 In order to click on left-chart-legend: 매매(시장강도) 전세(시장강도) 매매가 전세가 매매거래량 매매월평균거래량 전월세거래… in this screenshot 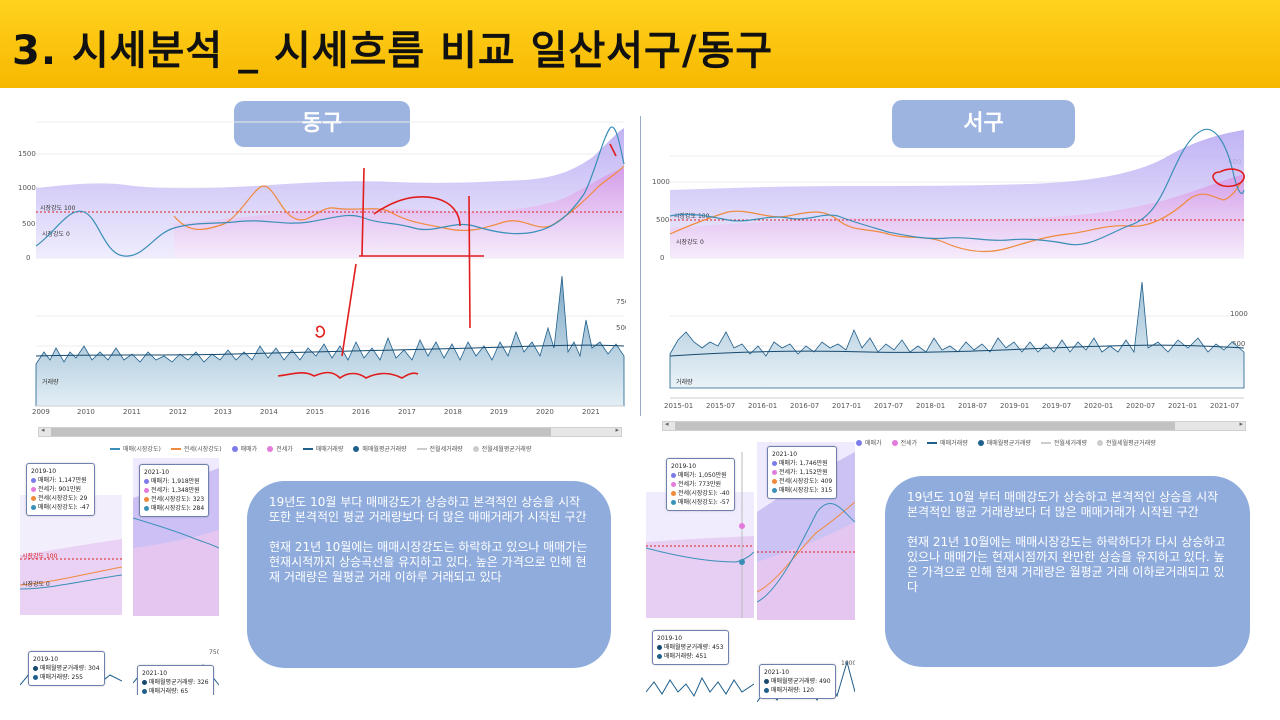, I will do `click(320, 448)`.